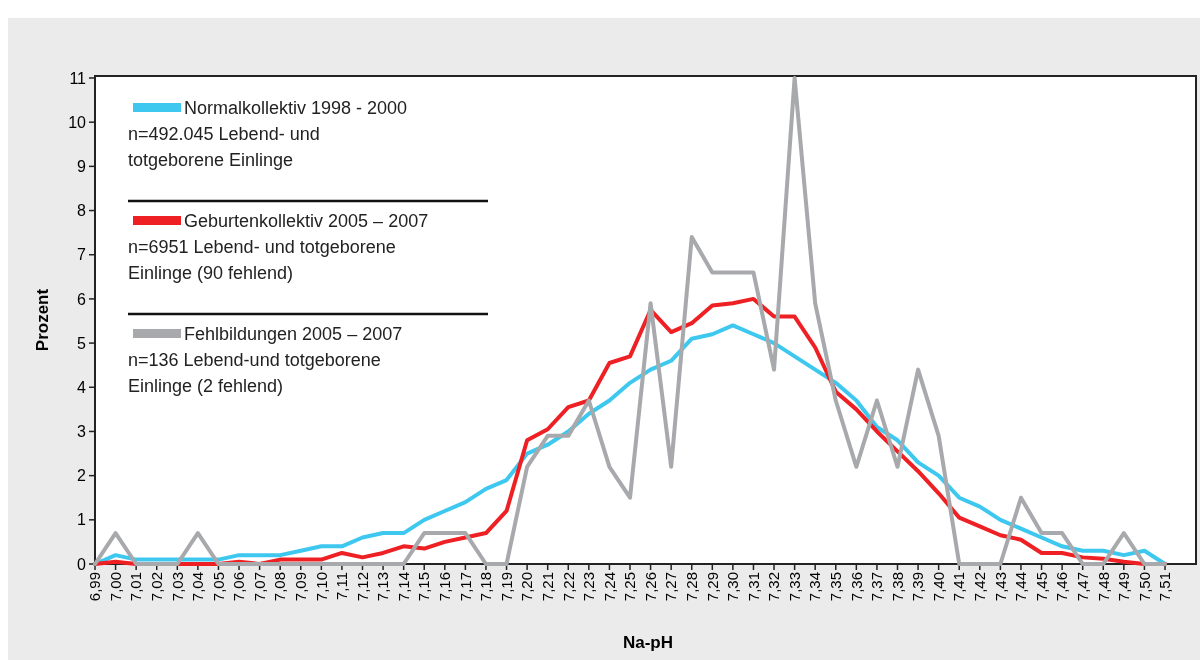 Image resolution: width=1200 pixels, height=660 pixels. I want to click on y-tick-label: 6, so click(82, 299).